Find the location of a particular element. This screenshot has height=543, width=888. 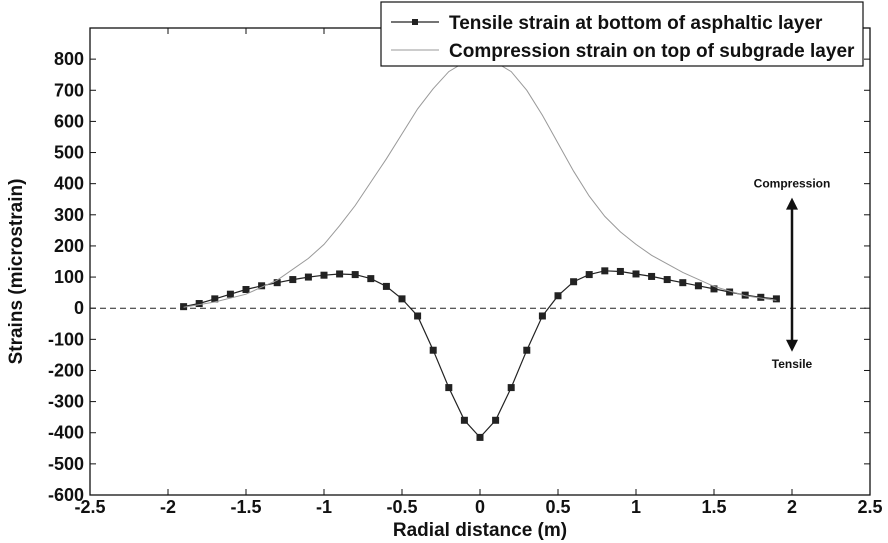

y-tick-label: 500 is located at coordinates (69, 153).